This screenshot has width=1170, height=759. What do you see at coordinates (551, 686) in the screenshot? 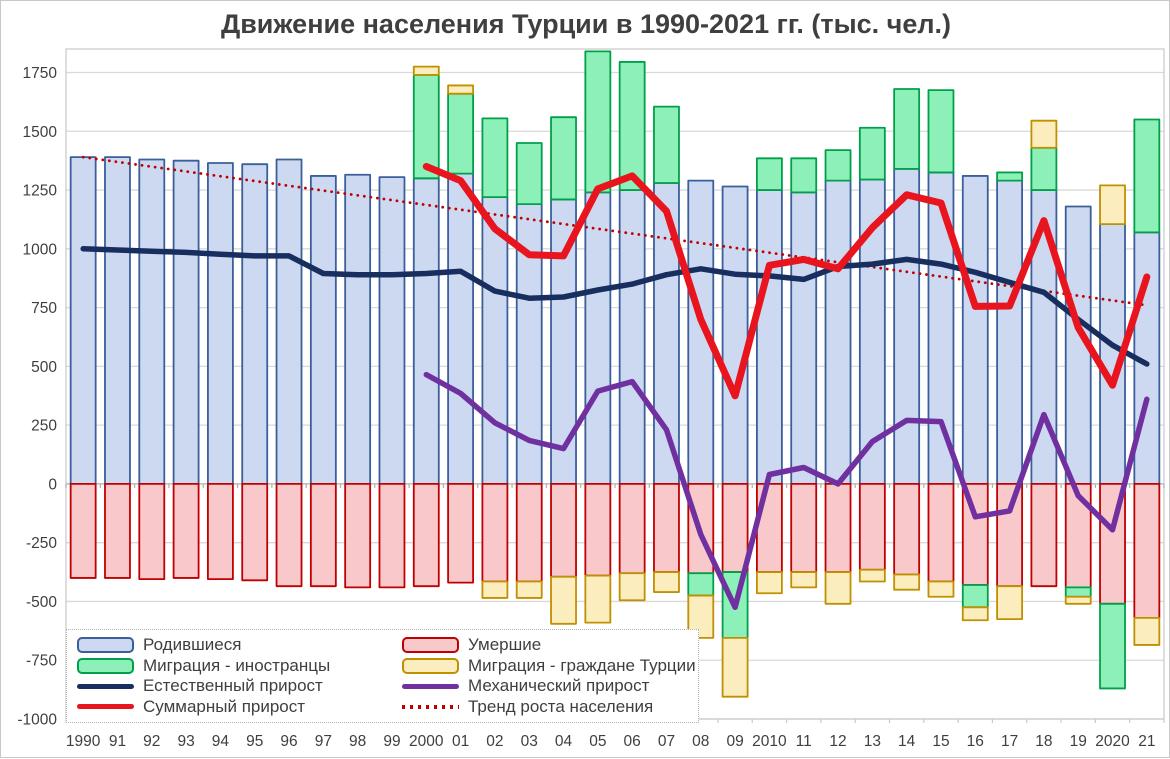
I see `legend-item: Механический прирост` at bounding box center [551, 686].